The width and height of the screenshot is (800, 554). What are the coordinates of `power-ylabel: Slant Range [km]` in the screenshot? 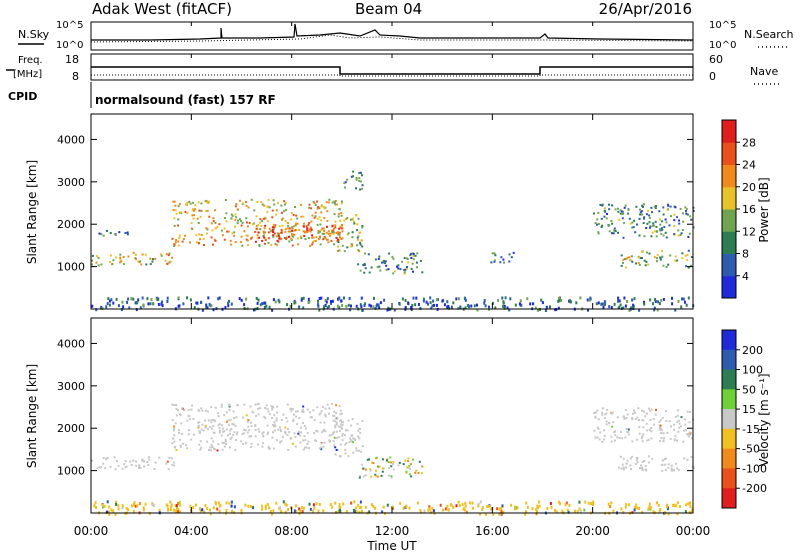 It's located at (32, 212).